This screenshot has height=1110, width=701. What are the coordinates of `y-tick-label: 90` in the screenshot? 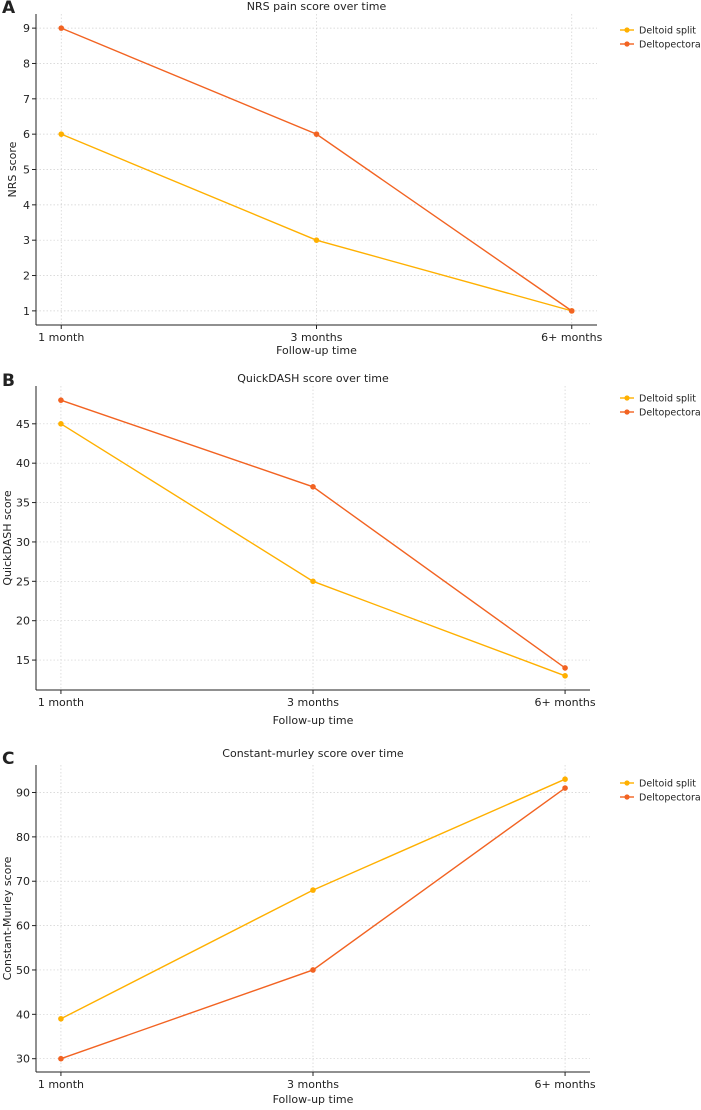 It's located at (23, 793).